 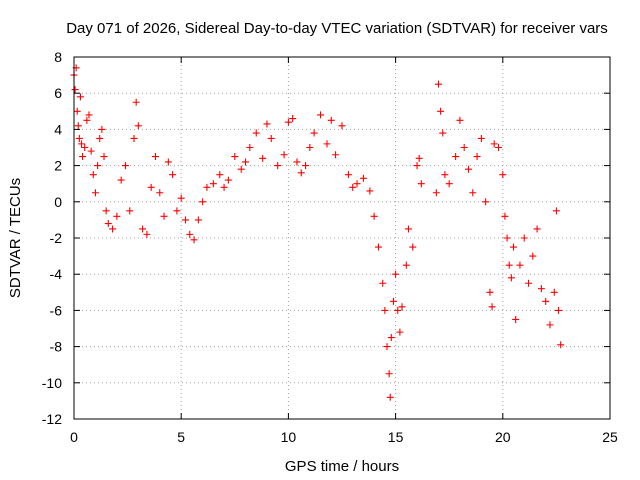 I want to click on y-tick-label: -2, so click(x=56, y=238).